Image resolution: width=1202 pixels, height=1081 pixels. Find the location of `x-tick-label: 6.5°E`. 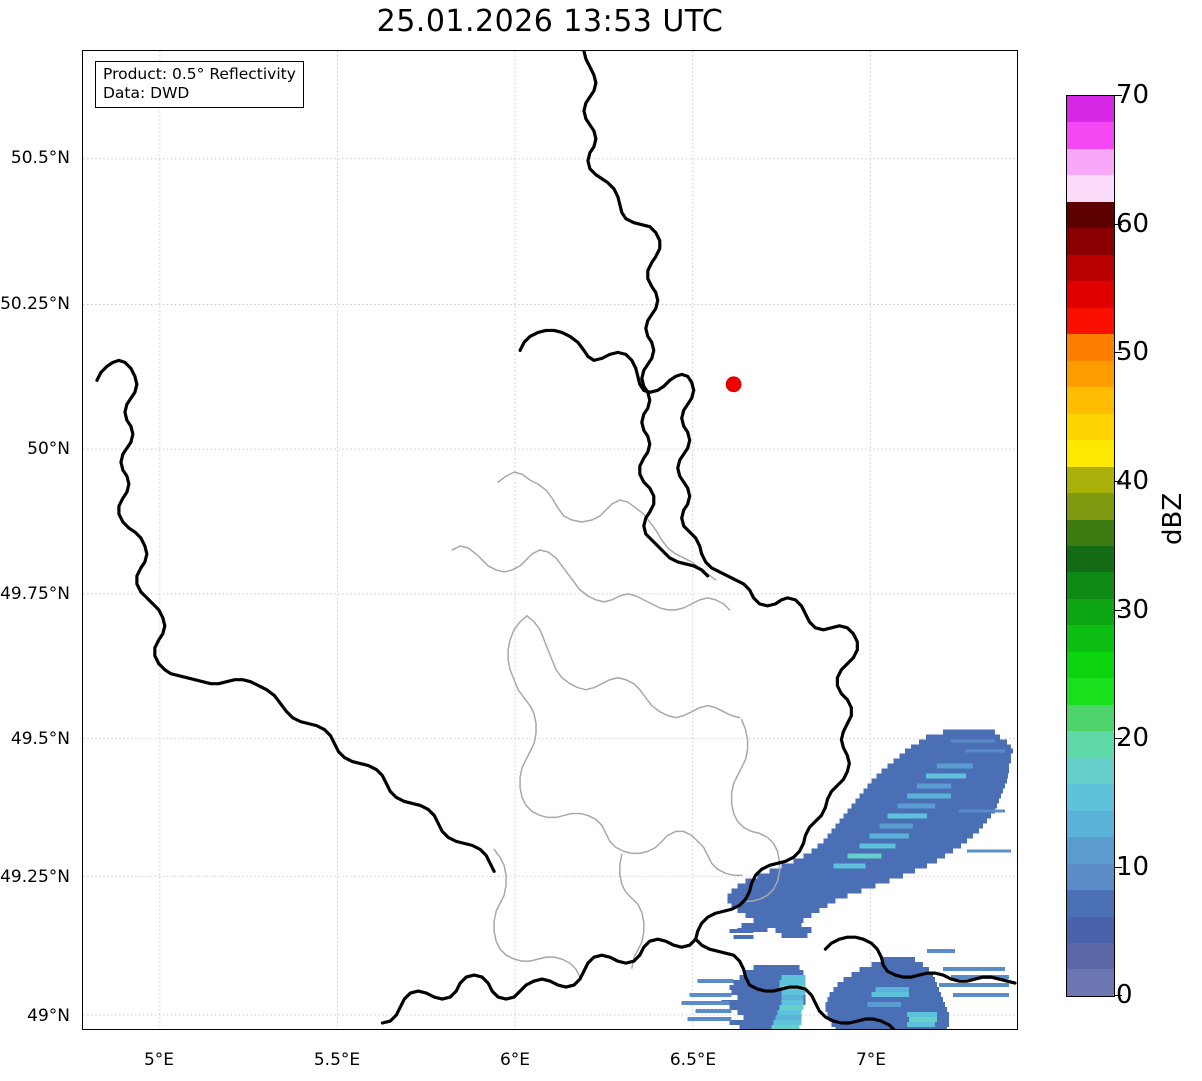

x-tick-label: 6.5°E is located at coordinates (693, 1060).